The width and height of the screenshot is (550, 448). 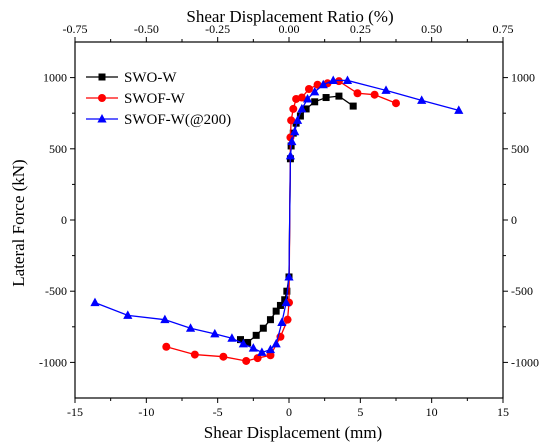 What do you see at coordinates (431, 29) in the screenshot?
I see `top-x-tick-label: 0.50` at bounding box center [431, 29].